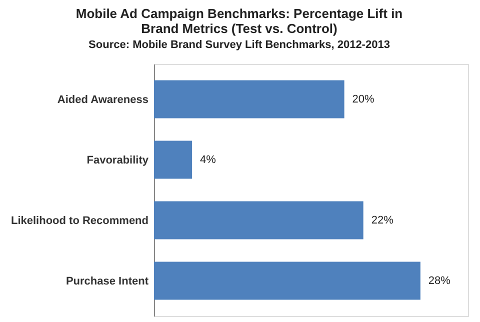 Image resolution: width=480 pixels, height=322 pixels. What do you see at coordinates (239, 28) in the screenshot?
I see `text: Brand Metrics (Test vs. Control)` at bounding box center [239, 28].